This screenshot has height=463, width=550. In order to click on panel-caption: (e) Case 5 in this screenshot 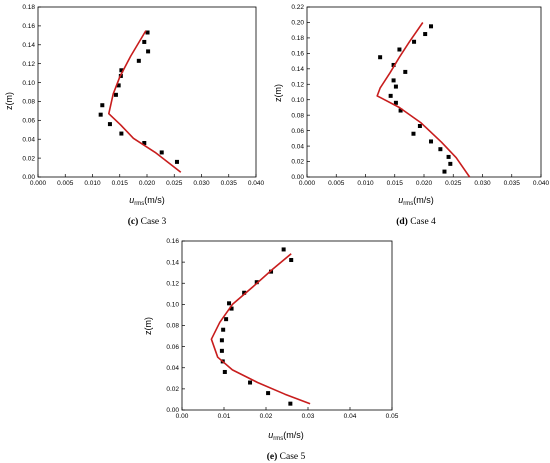, I will do `click(286, 456)`.